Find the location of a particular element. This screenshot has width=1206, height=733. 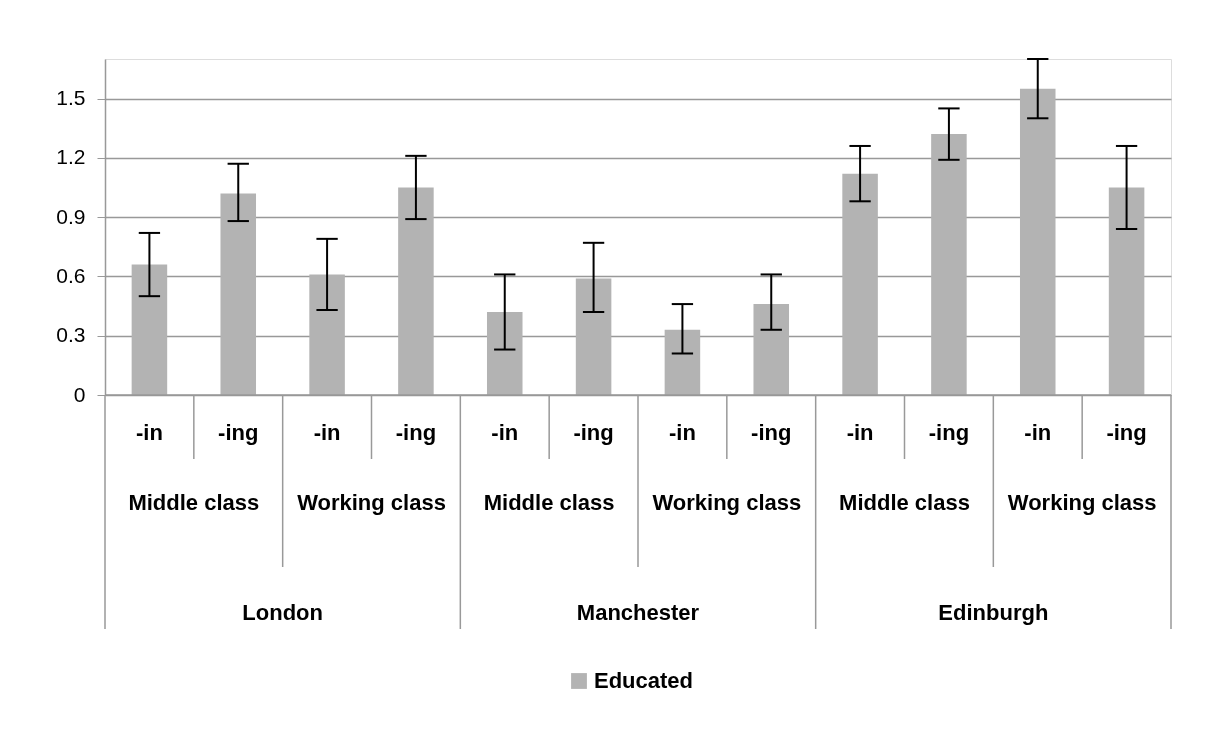

y-tick-label: 0 is located at coordinates (79, 394).